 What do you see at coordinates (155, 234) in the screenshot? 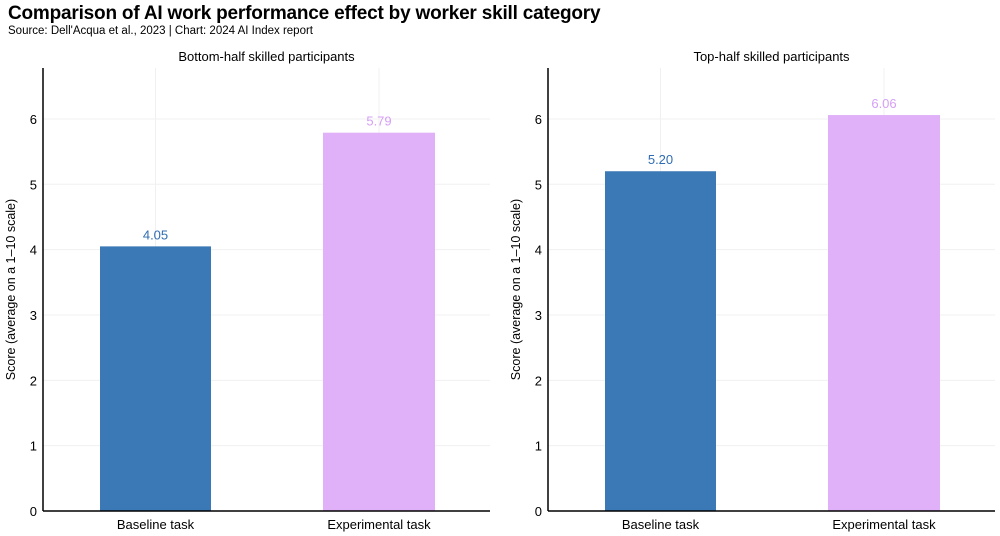
I see `data-label: 4.05` at bounding box center [155, 234].